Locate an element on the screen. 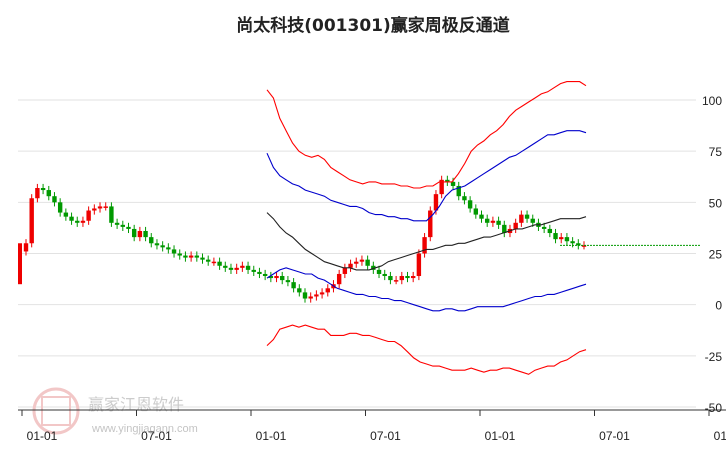 The width and height of the screenshot is (726, 450). watermark-seal-icon is located at coordinates (56, 411).